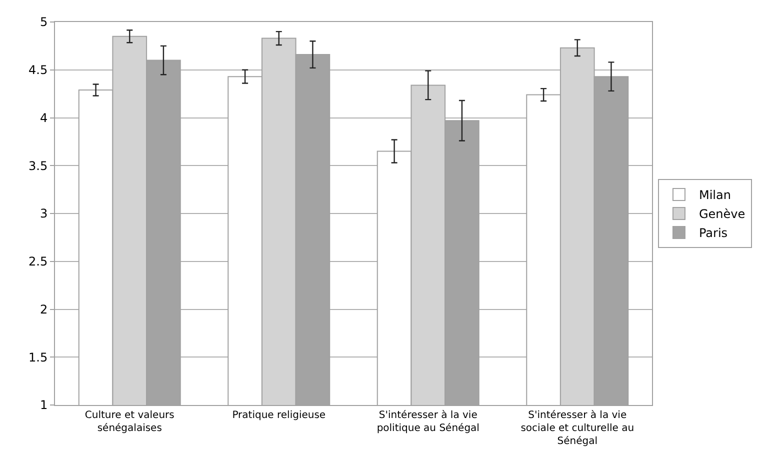 The image size is (764, 475). What do you see at coordinates (38, 261) in the screenshot?
I see `y-tick-label: 2.5` at bounding box center [38, 261].